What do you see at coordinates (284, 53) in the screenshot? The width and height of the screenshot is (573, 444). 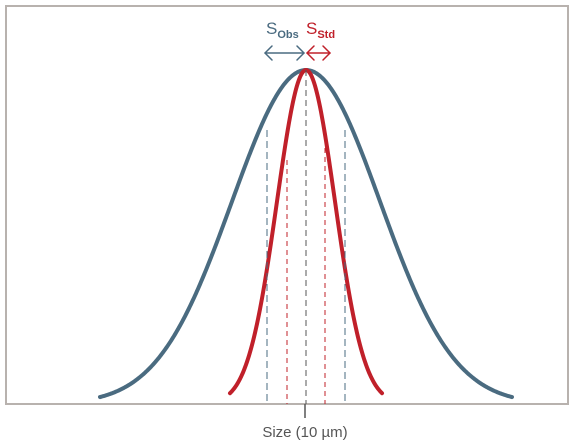 I see `observed-width-arrow` at bounding box center [284, 53].